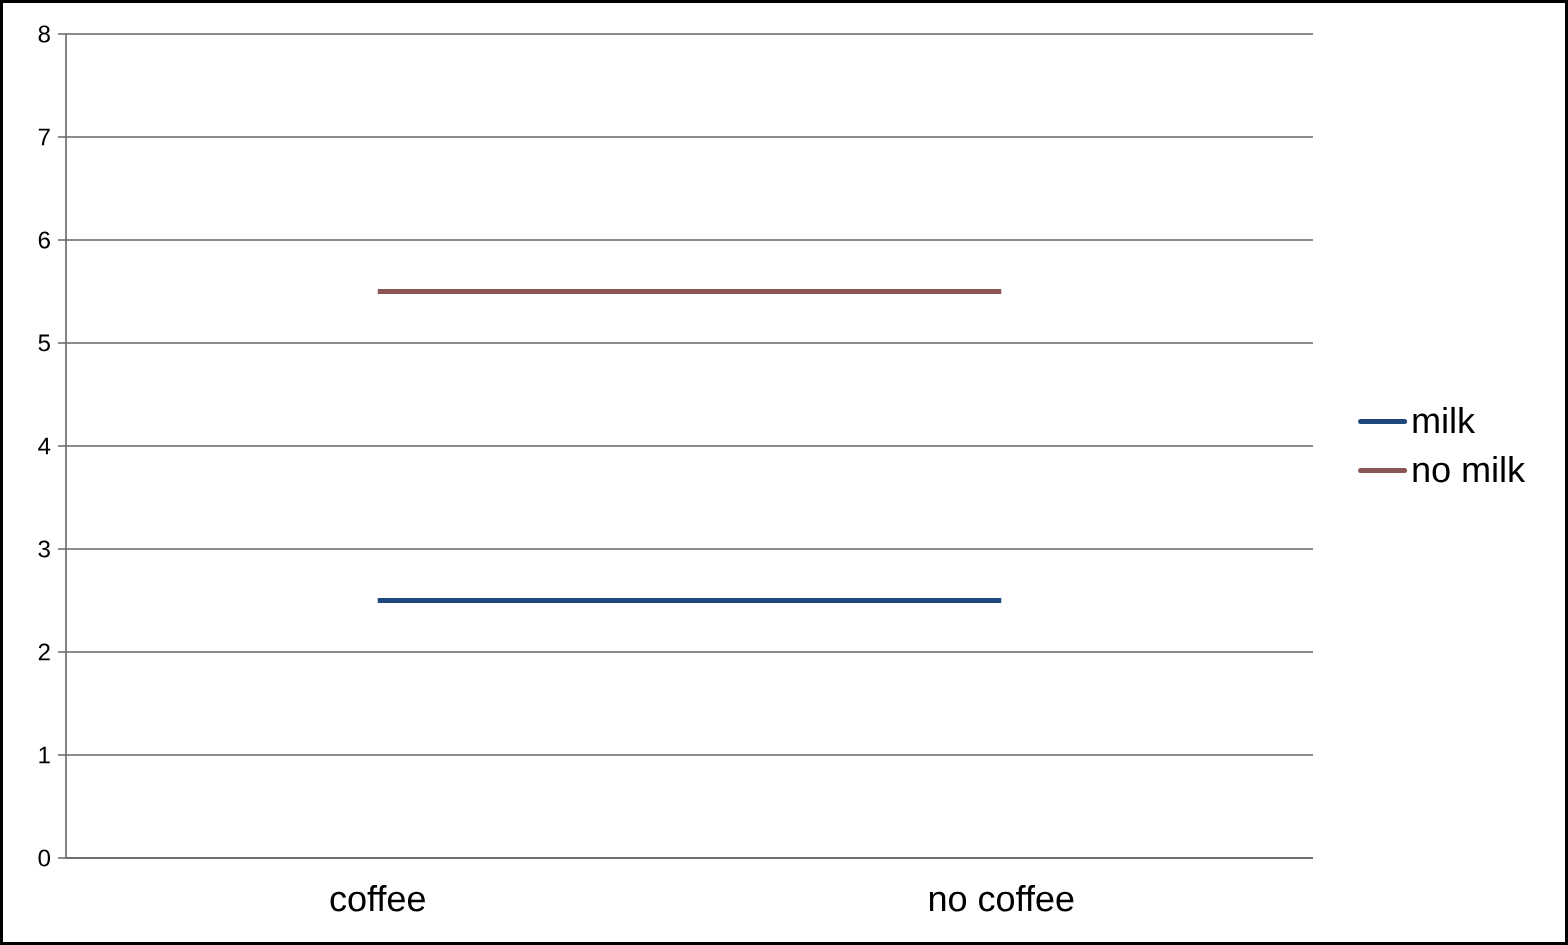 The height and width of the screenshot is (945, 1568). What do you see at coordinates (44, 343) in the screenshot?
I see `y-tick-label: 5` at bounding box center [44, 343].